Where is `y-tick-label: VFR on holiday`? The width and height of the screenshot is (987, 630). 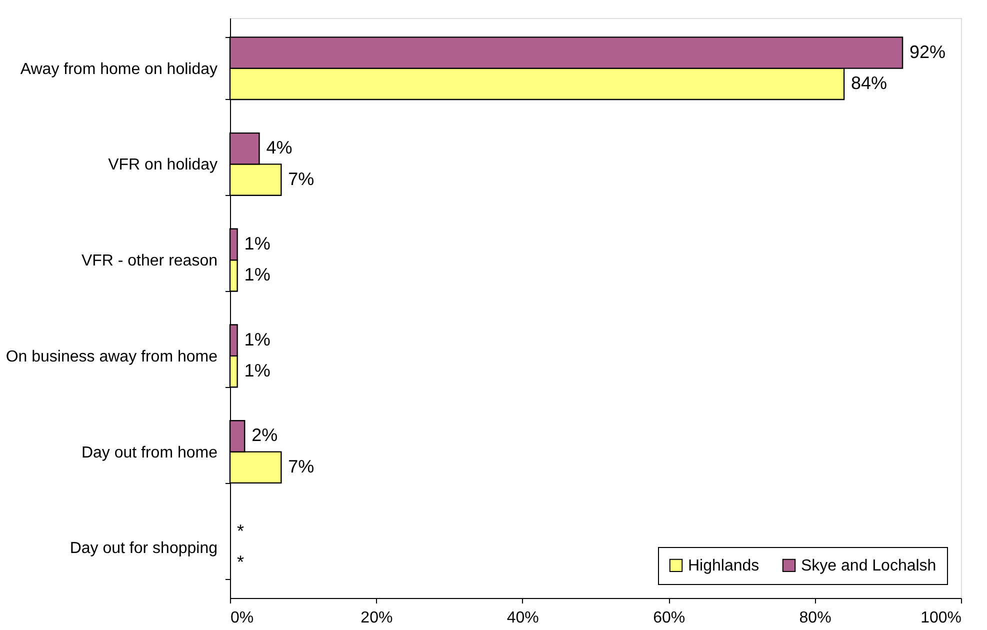
y-tick-label: VFR on holiday is located at coordinates (163, 165).